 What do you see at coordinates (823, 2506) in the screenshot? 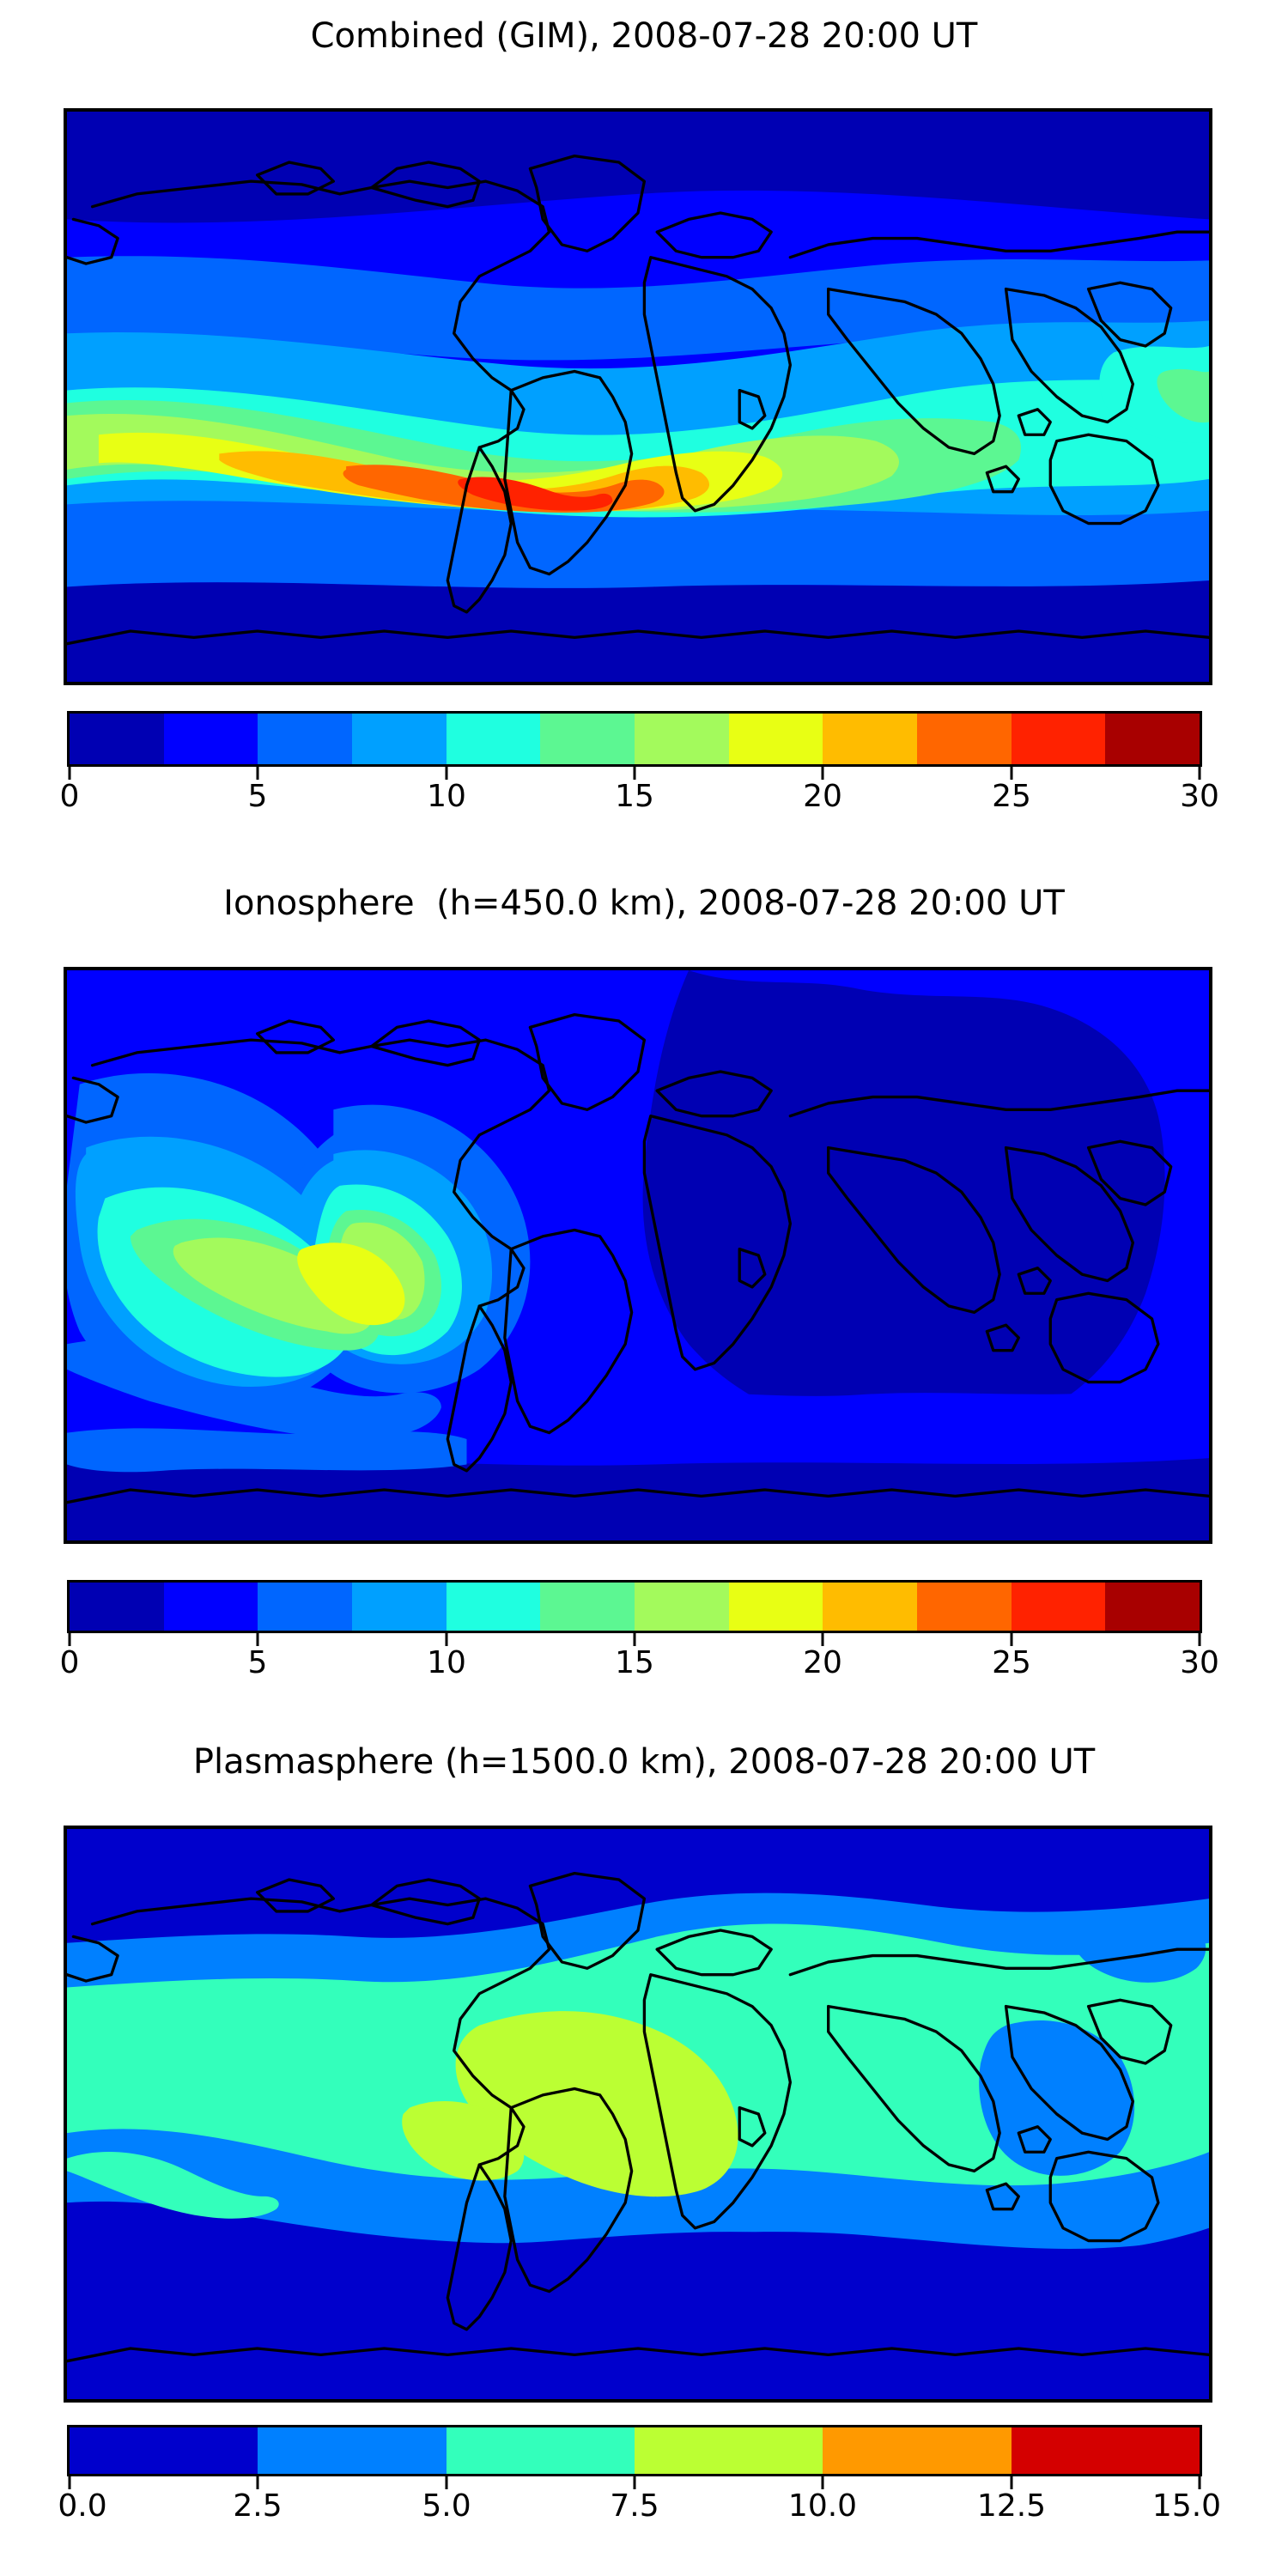
I see `colorbar-tick-label: 10.0` at bounding box center [823, 2506].